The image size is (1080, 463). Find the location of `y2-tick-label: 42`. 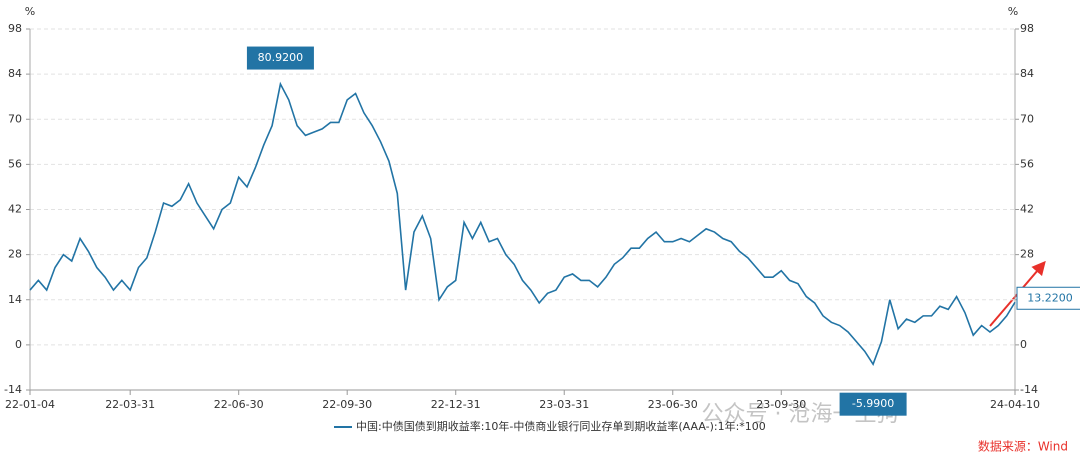

y2-tick-label: 42 is located at coordinates (1027, 209).